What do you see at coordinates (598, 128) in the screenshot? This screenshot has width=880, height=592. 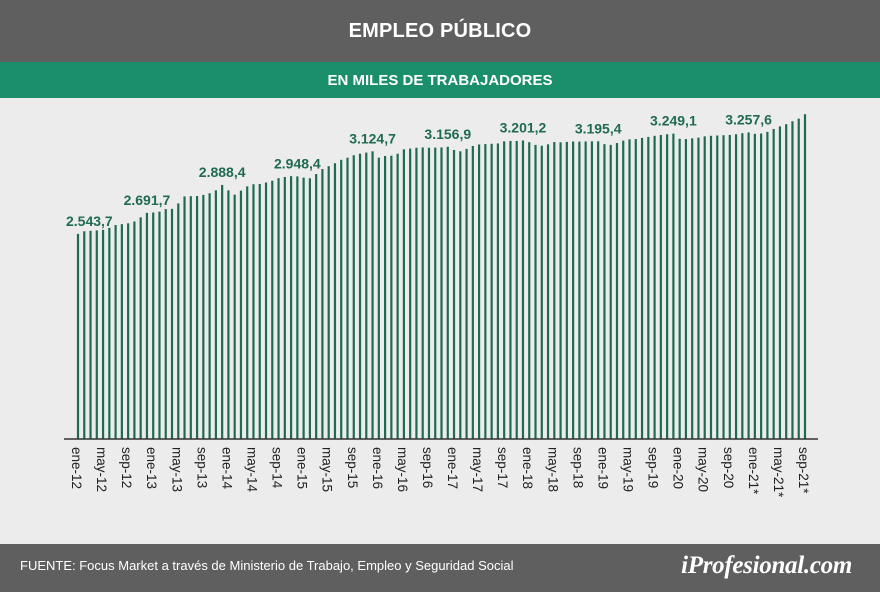 I see `value-label-dic-18: 3.195,4` at bounding box center [598, 128].